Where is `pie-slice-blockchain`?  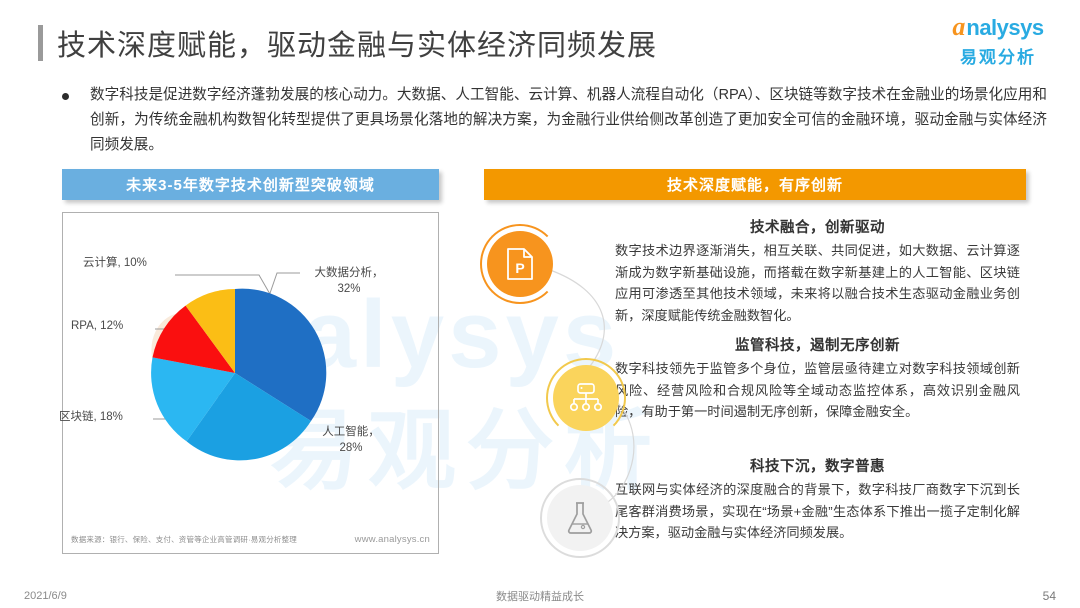 pie-slice-blockchain is located at coordinates (193, 399).